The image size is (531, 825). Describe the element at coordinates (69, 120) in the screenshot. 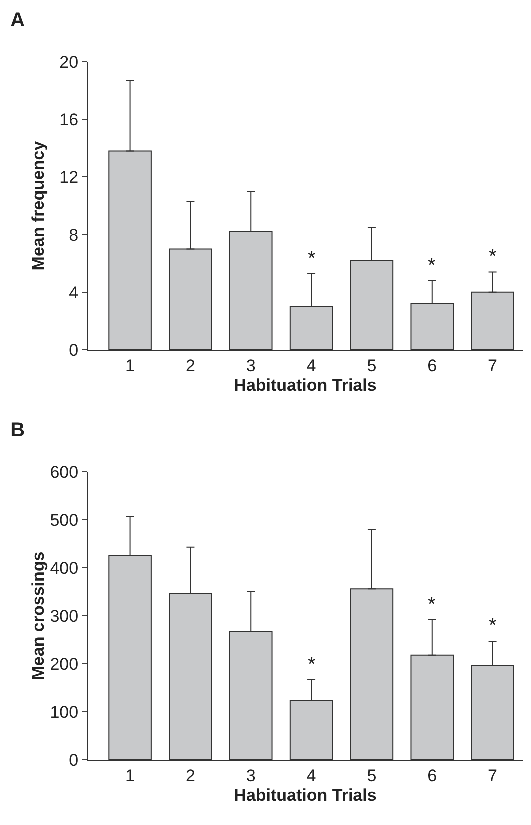

I see `y-tick-label: 16` at that location.